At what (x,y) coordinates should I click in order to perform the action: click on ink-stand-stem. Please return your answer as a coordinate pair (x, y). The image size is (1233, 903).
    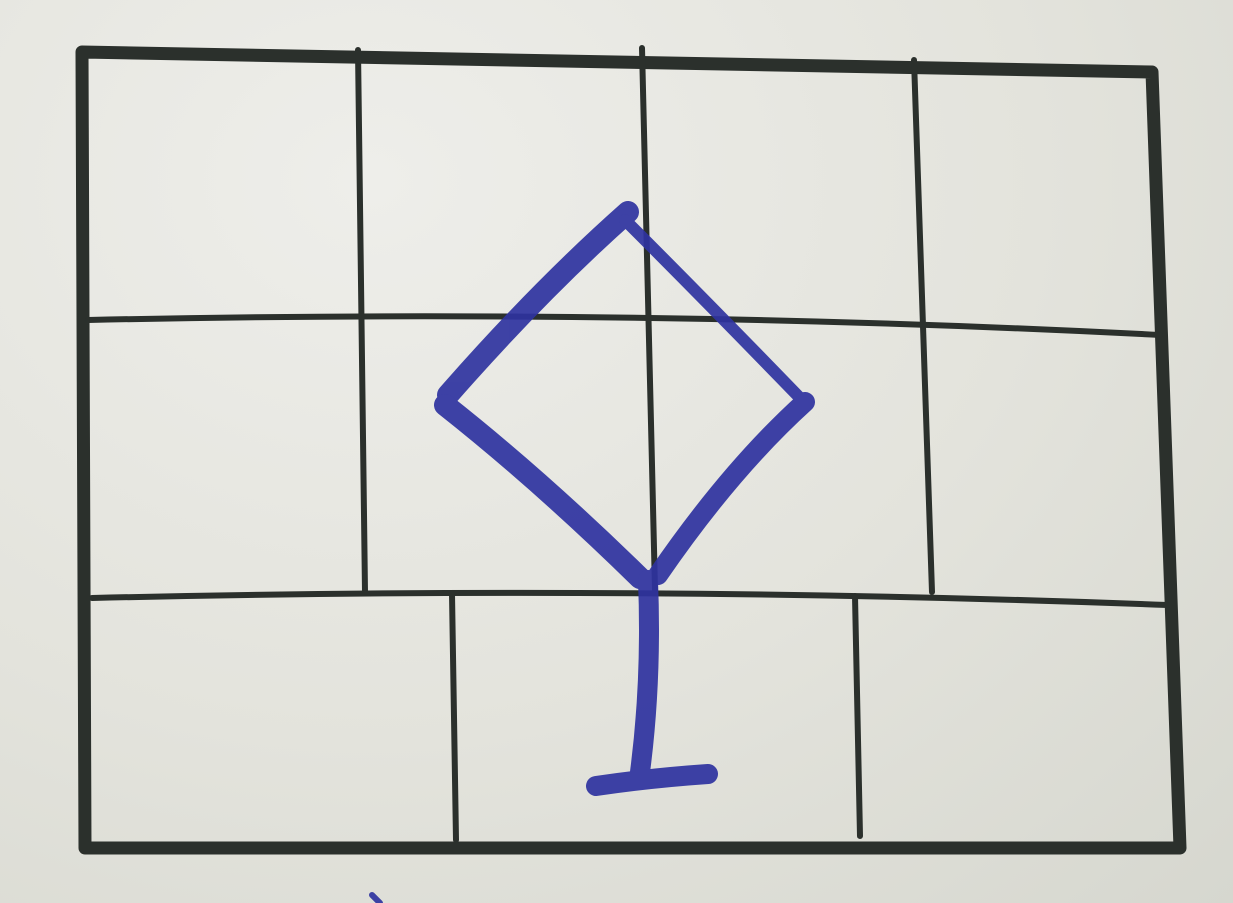
    Looking at the image, I should click on (644, 676).